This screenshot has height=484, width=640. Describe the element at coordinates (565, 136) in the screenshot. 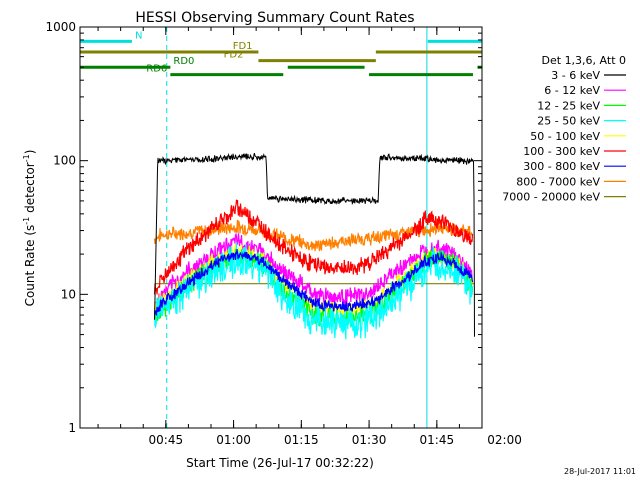

I see `legend-label: 50 - 100 keV` at that location.